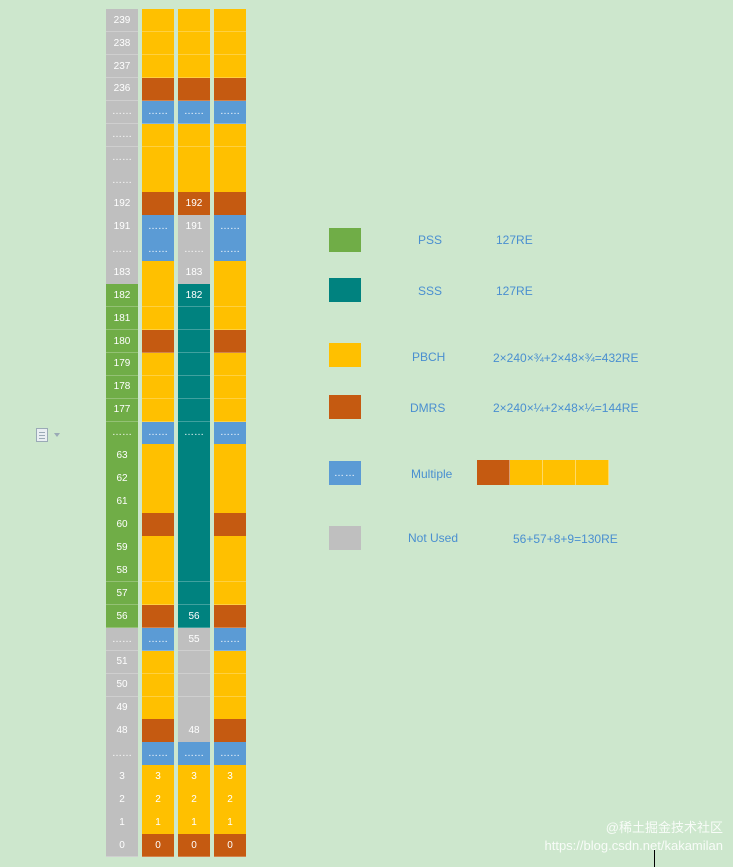 This screenshot has width=733, height=867. Describe the element at coordinates (230, 296) in the screenshot. I see `grid-cell-r12-c3` at that location.